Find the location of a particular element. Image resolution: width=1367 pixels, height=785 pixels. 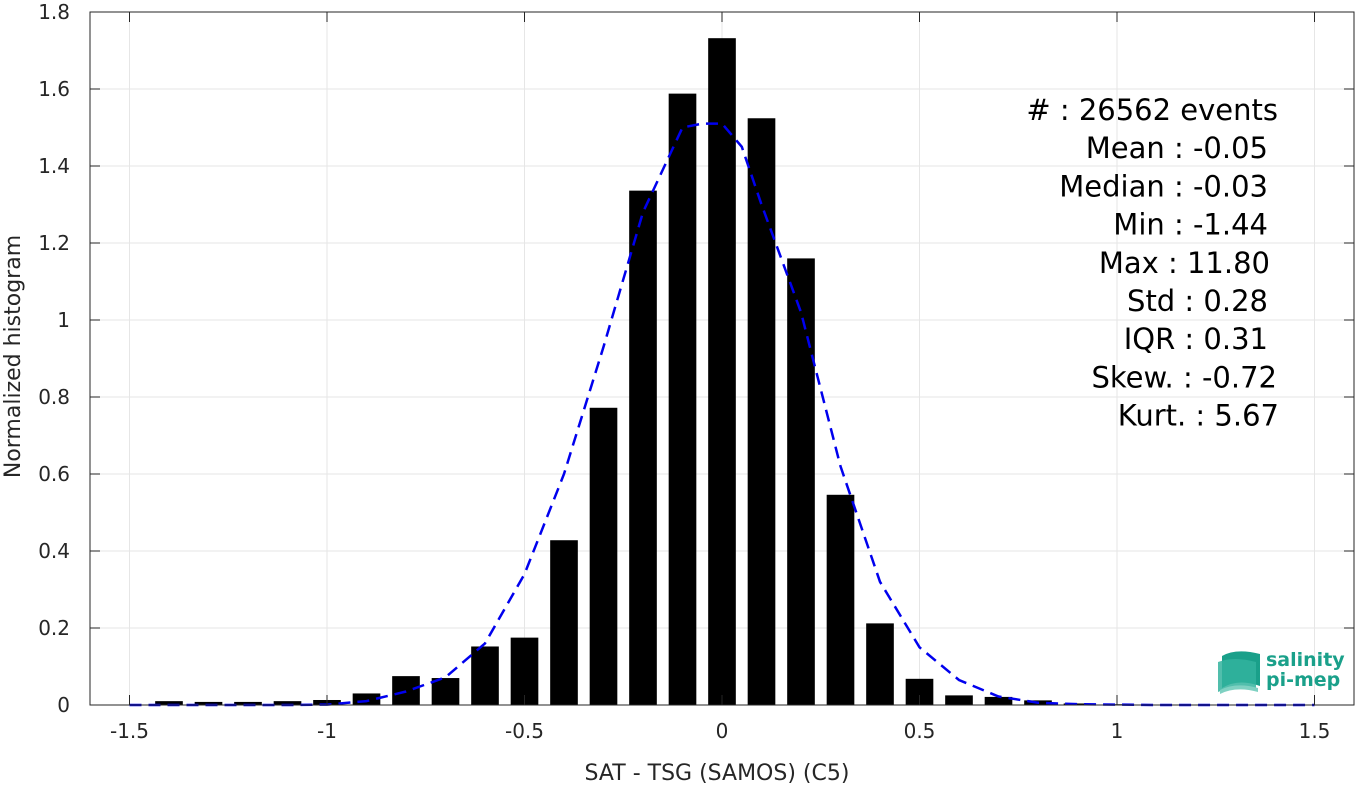

y-tick-label: 1.2 is located at coordinates (54, 243).